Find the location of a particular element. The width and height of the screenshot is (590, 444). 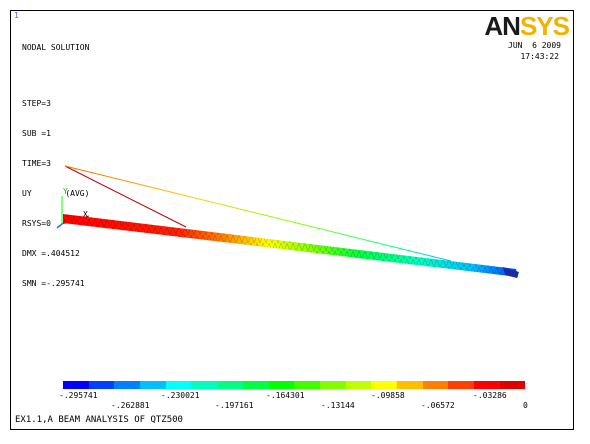

time-label: 17:43:22 is located at coordinates (539, 56).